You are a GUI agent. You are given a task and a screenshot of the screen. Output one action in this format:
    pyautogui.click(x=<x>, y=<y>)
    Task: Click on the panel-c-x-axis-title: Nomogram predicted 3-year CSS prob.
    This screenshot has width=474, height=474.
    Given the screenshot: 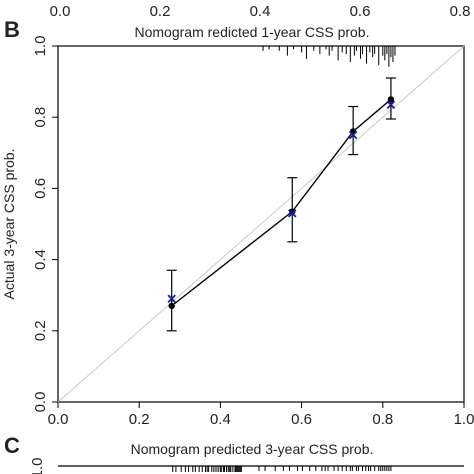 What is the action you would take?
    pyautogui.click(x=252, y=449)
    